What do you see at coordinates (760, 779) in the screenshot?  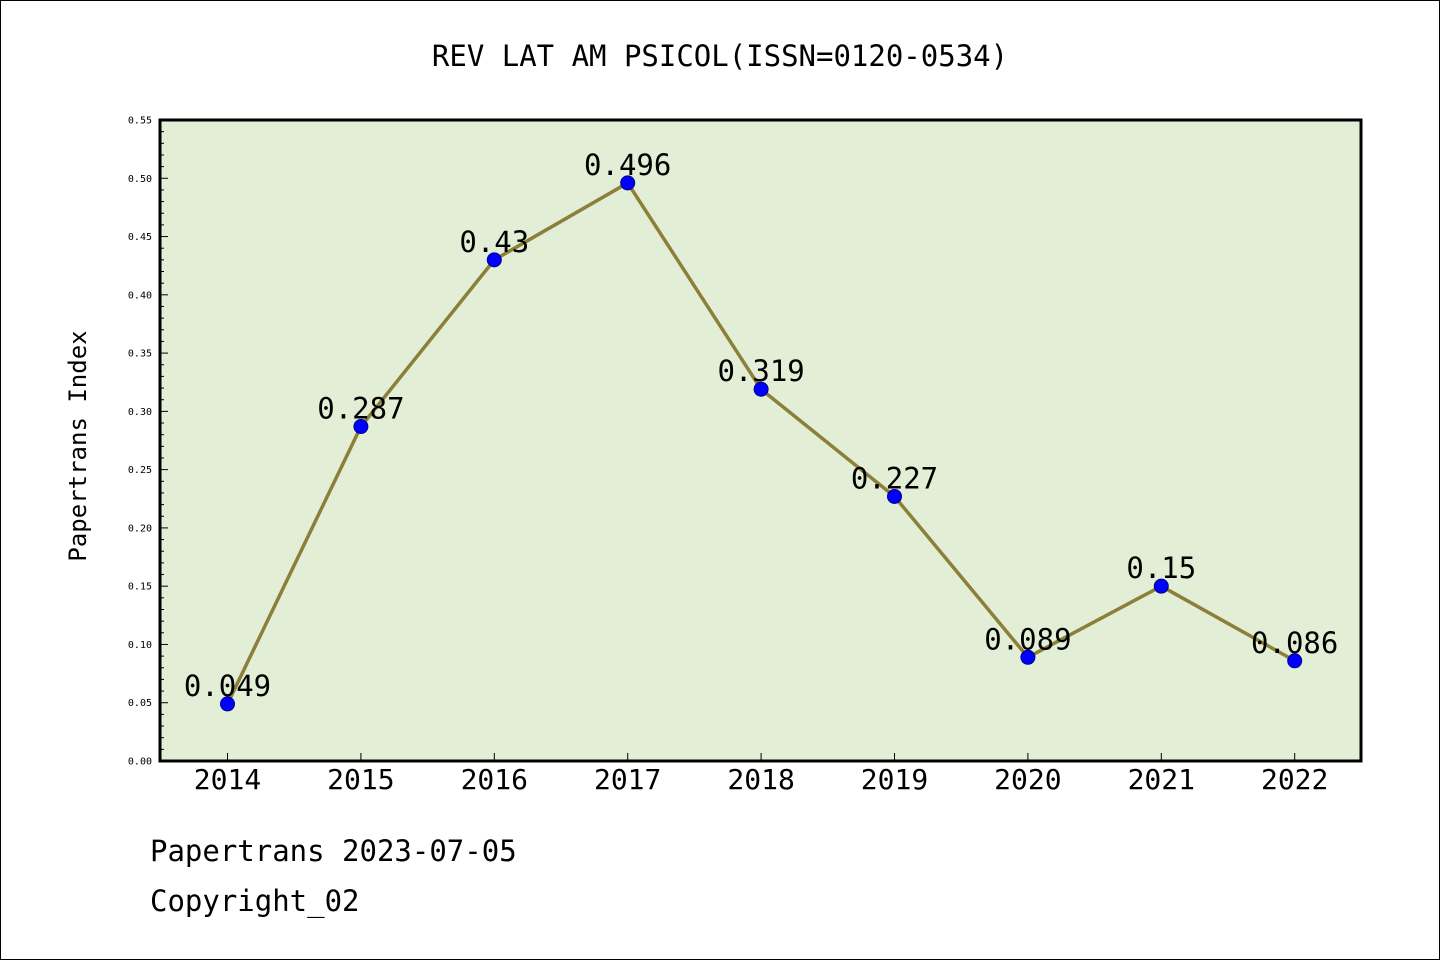 I see `x-tick-label: 2018` at bounding box center [760, 779].